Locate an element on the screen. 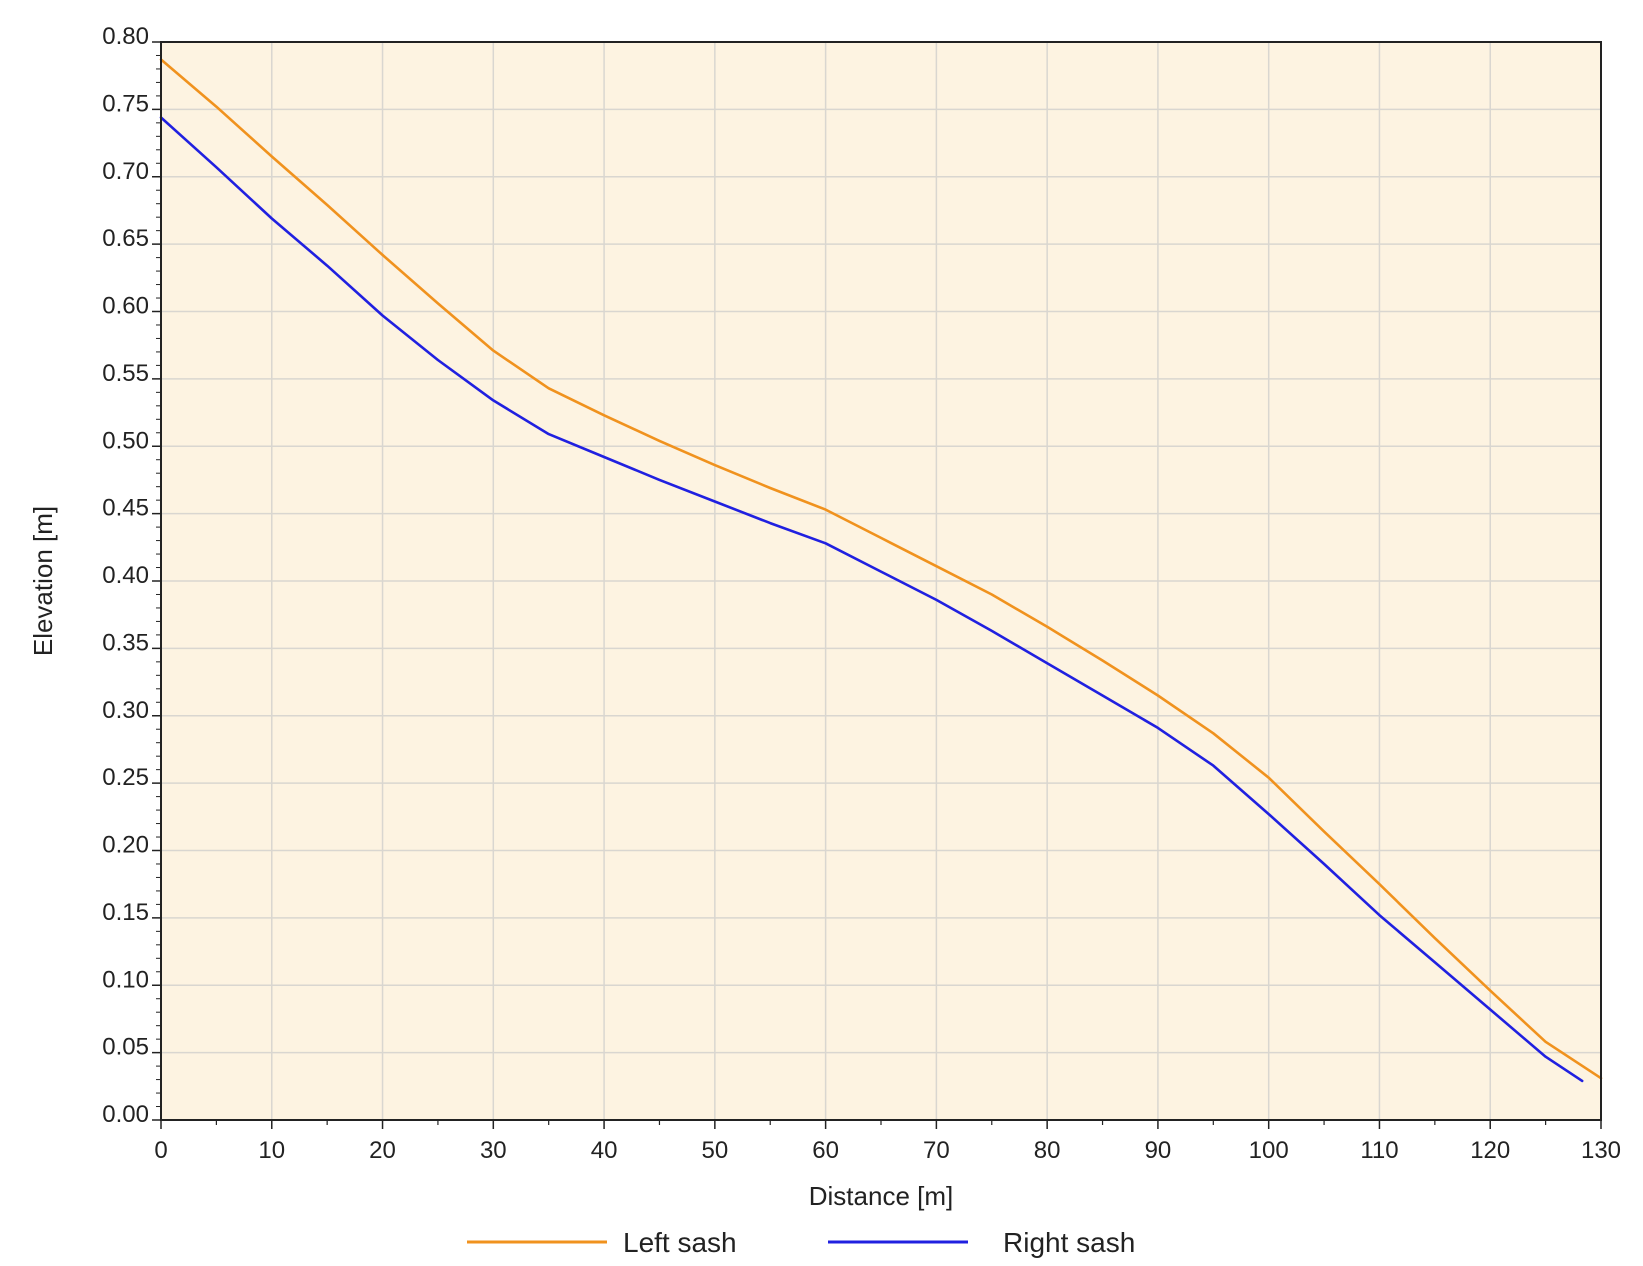 The image size is (1643, 1266). y-tick-label: 0.50 is located at coordinates (125, 440).